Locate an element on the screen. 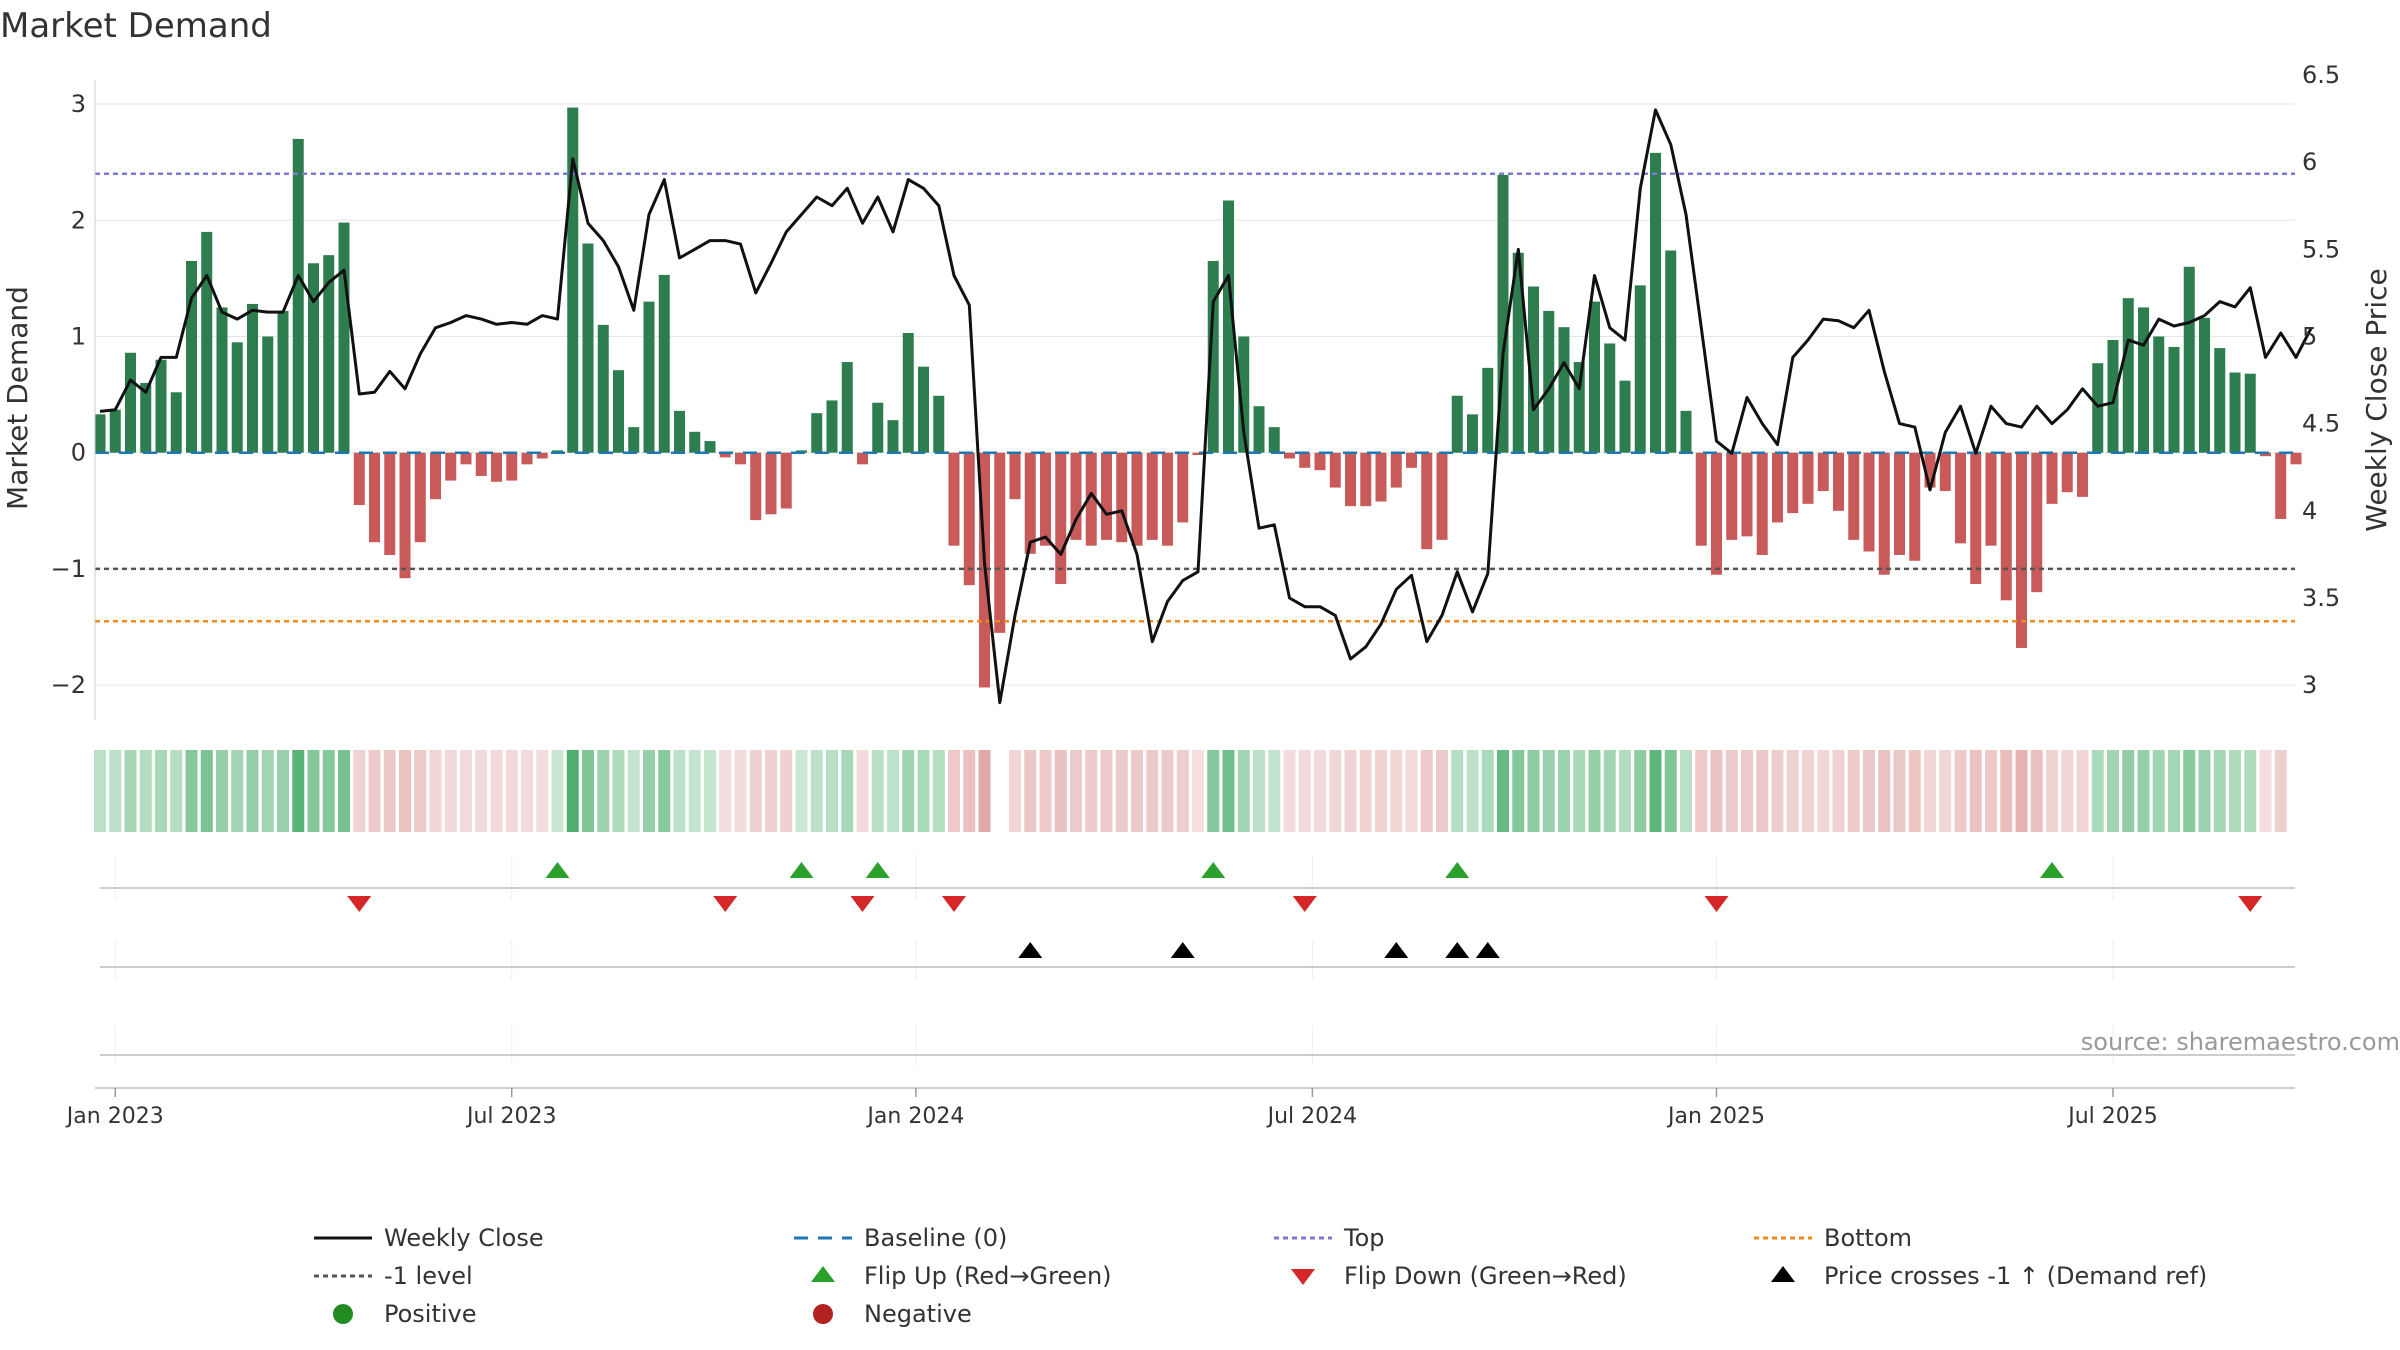 The image size is (2400, 1350). legend-label: Positive is located at coordinates (430, 1314).